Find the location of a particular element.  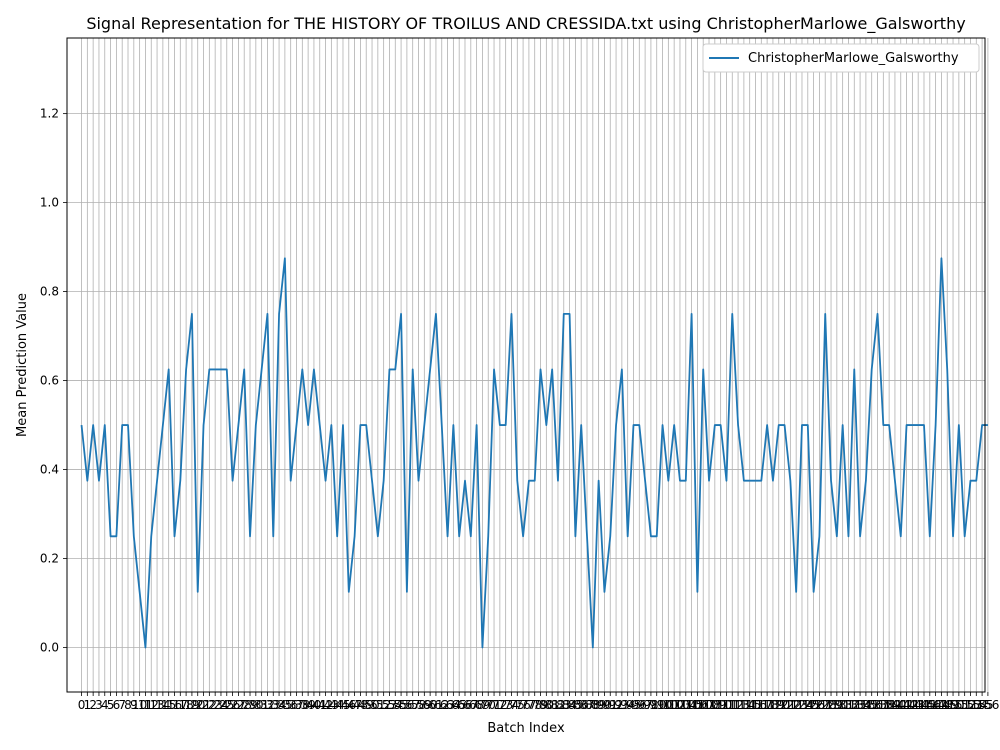

x-tick-label: 105 is located at coordinates (691, 705).